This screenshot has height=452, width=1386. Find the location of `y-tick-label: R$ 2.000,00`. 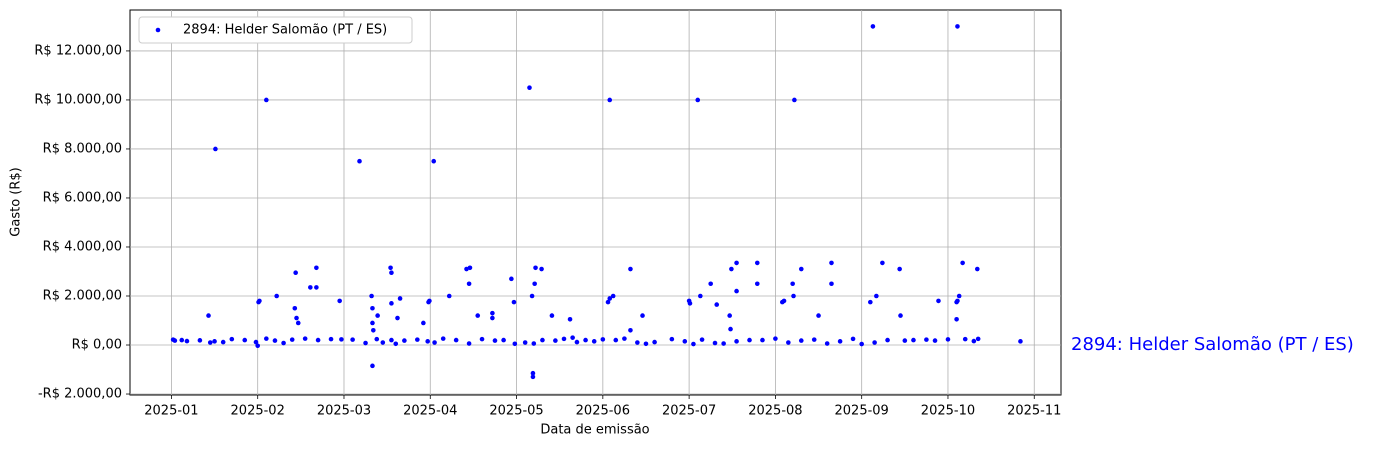

y-tick-label: R$ 2.000,00 is located at coordinates (82, 295).